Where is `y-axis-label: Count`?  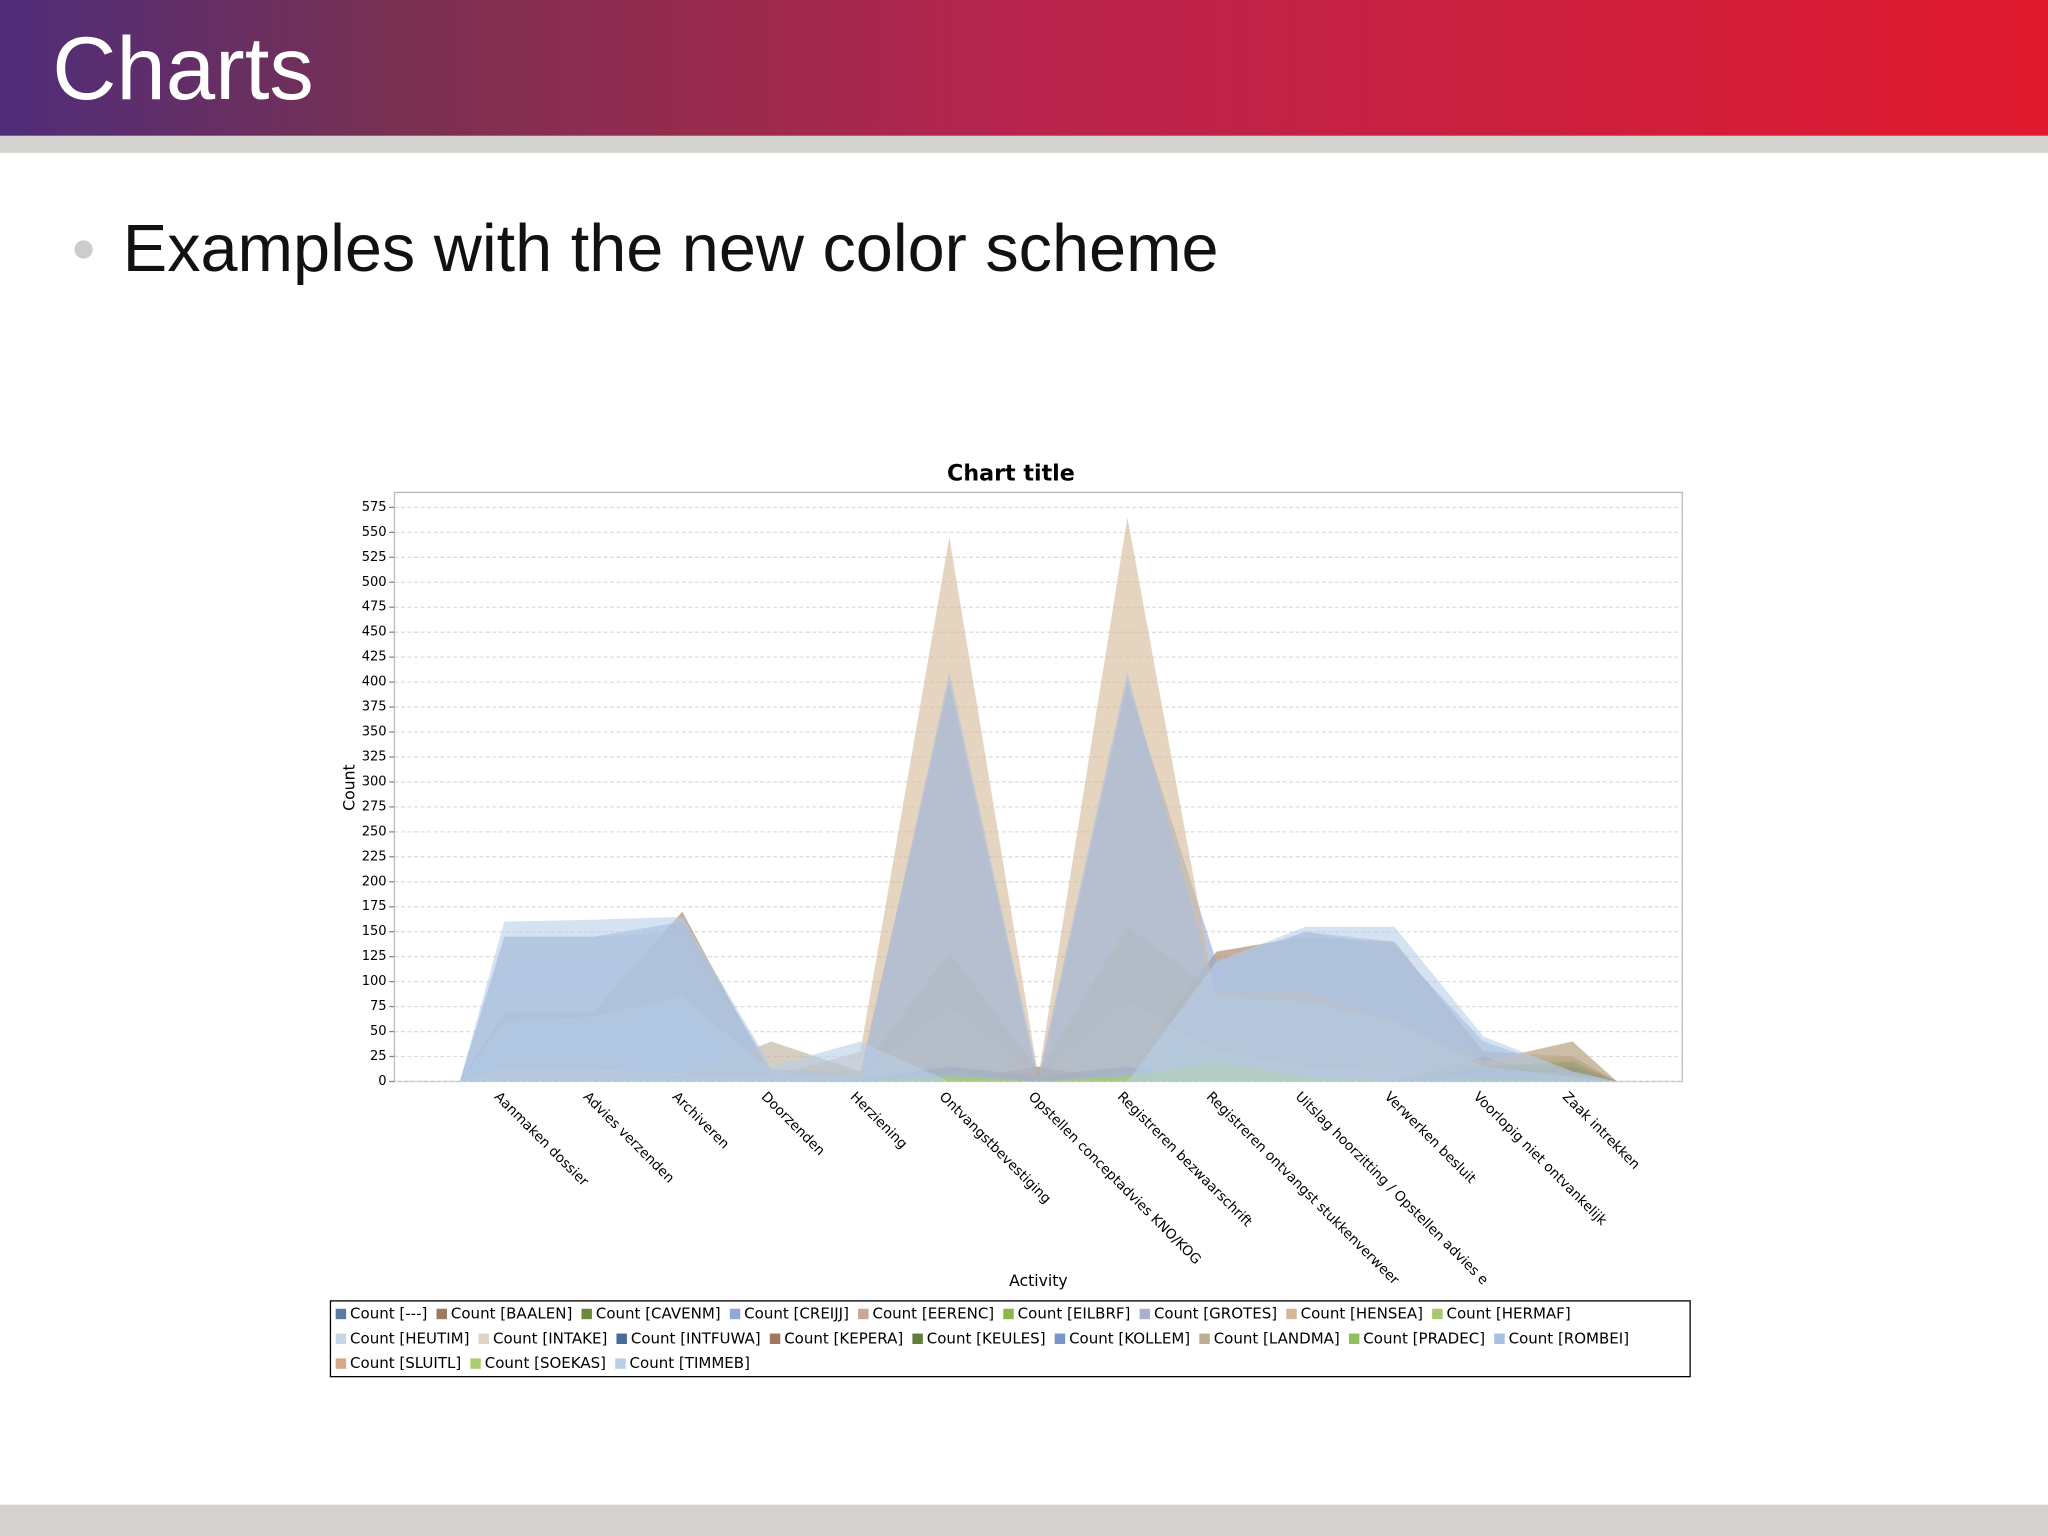 y-axis-label: Count is located at coordinates (349, 787).